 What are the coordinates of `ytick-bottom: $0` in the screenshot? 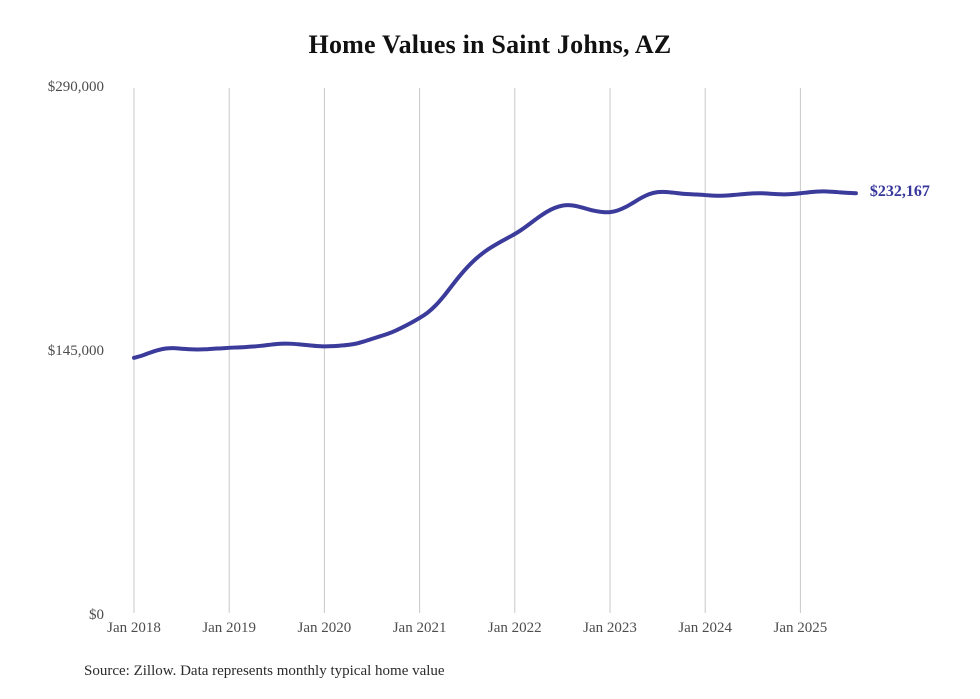 It's located at (52, 617).